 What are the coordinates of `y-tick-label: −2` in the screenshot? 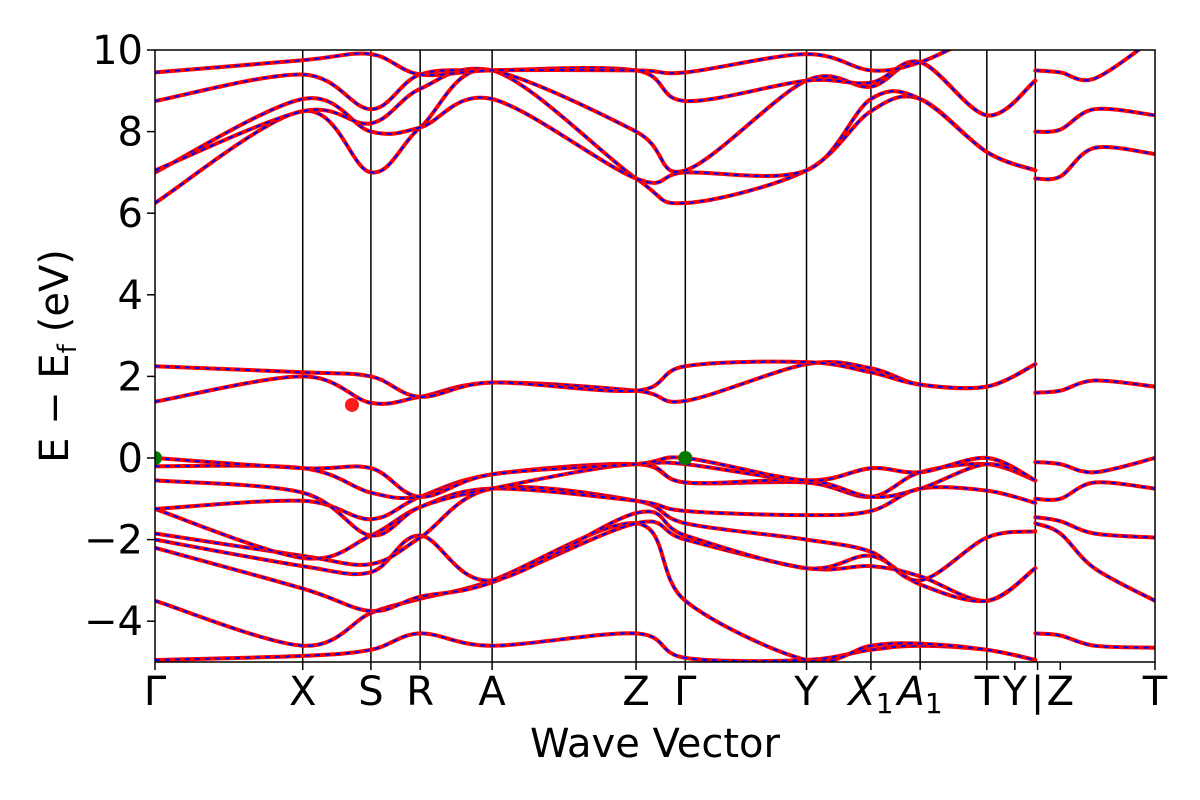 It's located at (113, 541).